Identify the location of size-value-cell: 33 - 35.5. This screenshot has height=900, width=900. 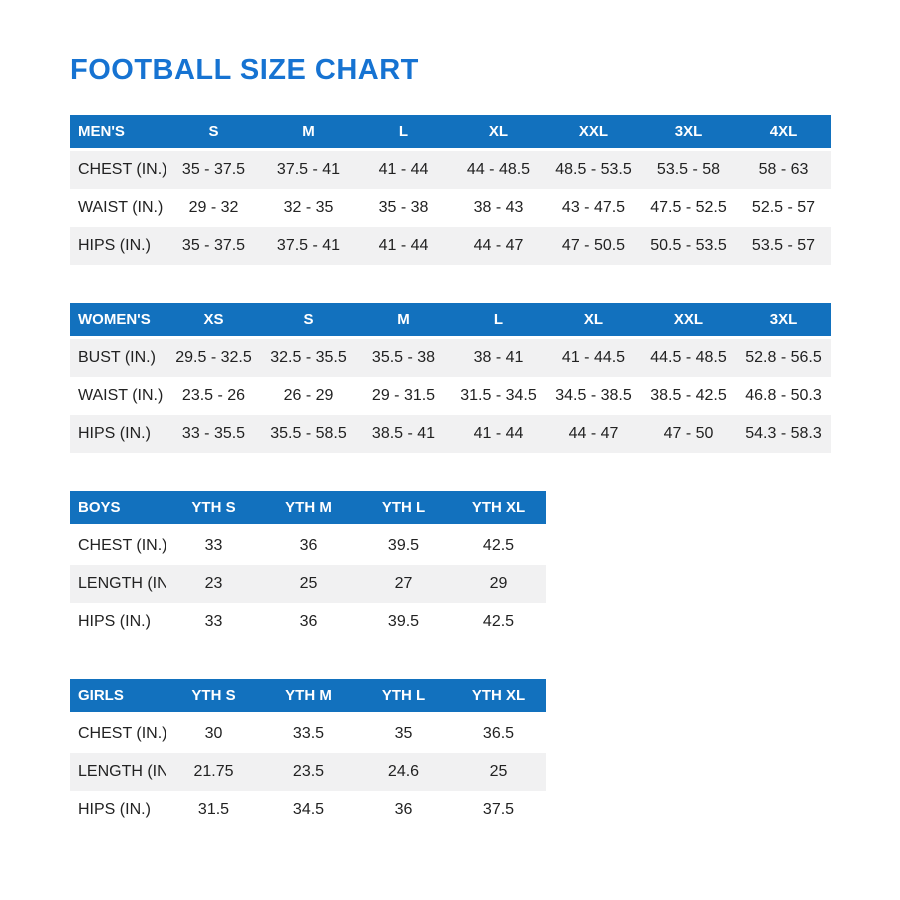
(213, 434).